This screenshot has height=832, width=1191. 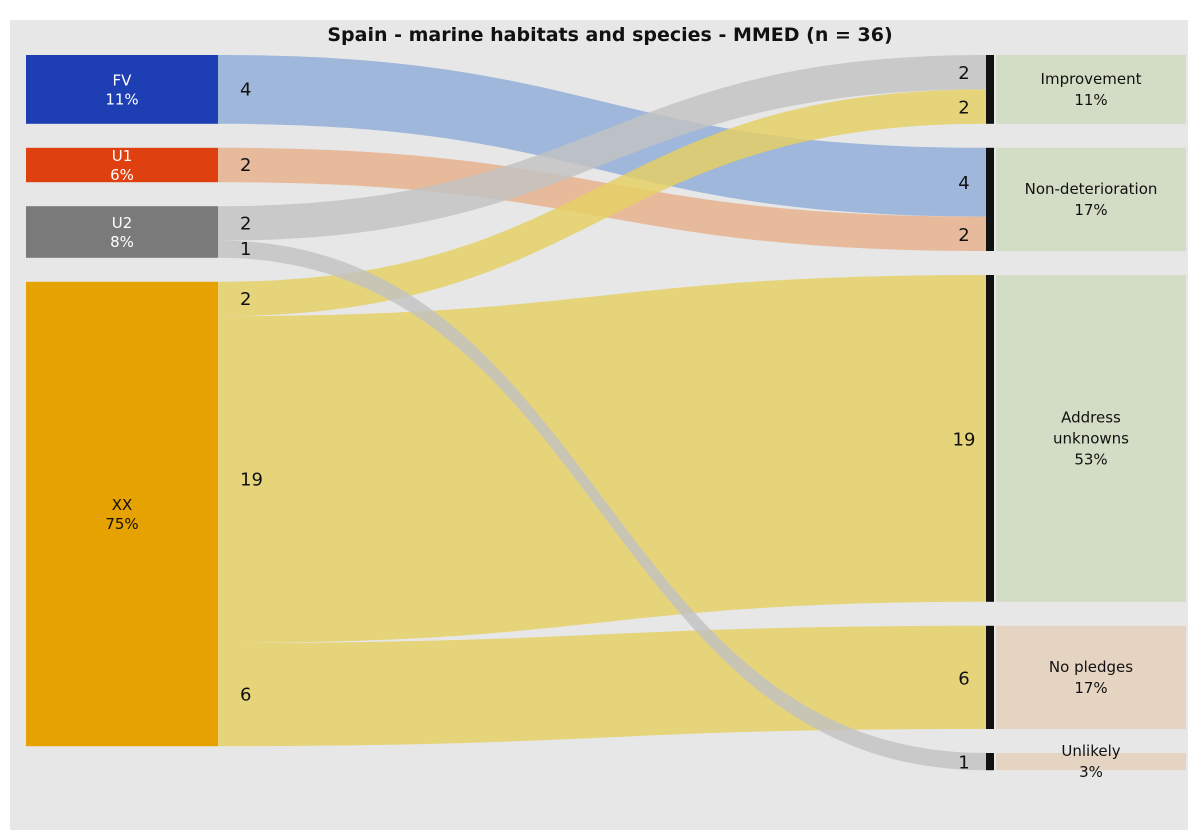 I want to click on target-node-no-pledges-box, so click(x=1091, y=677).